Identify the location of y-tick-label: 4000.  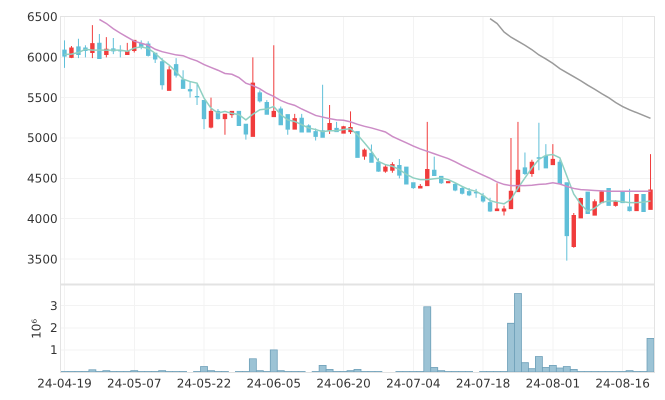
(42, 219).